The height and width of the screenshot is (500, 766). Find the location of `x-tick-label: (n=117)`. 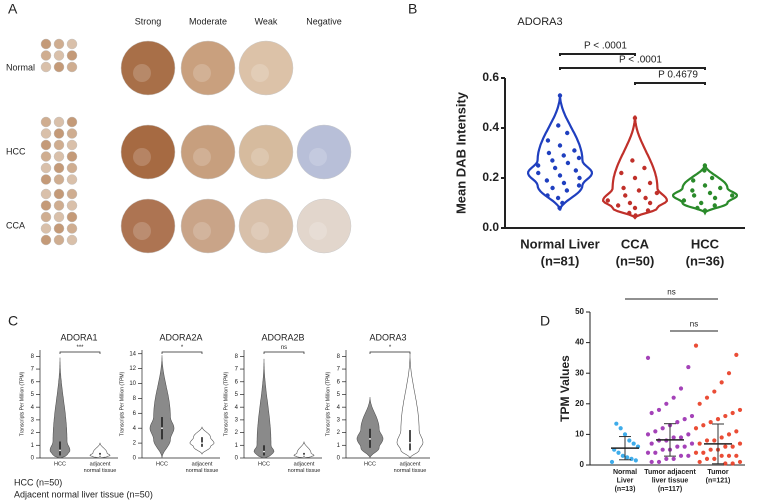

x-tick-label: (n=117) is located at coordinates (670, 489).